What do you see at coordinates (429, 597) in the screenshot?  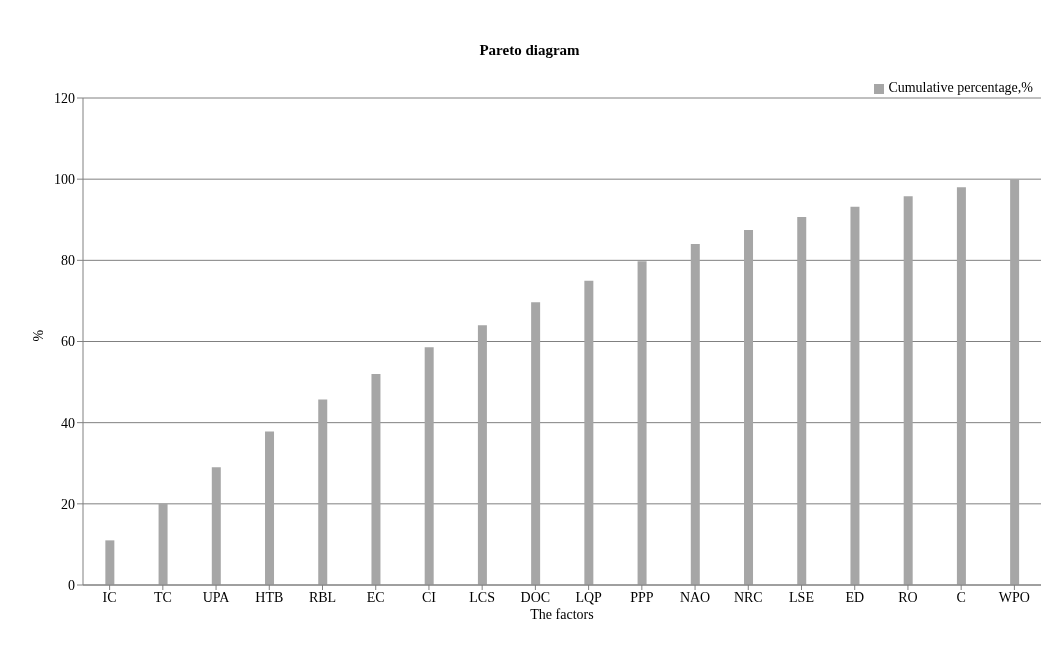 I see `x-tick-label: CI` at bounding box center [429, 597].